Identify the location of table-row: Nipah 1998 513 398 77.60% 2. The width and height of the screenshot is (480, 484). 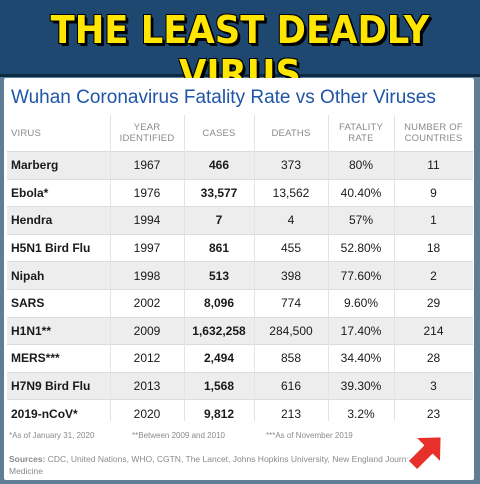
(240, 275).